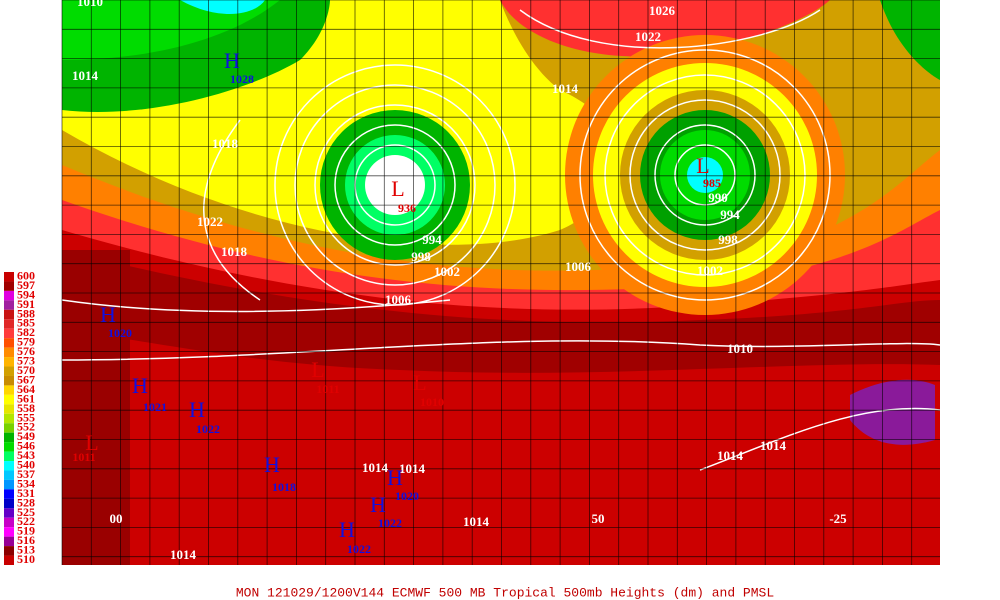 The width and height of the screenshot is (1000, 600). I want to click on color-scale-label: 528, so click(26, 502).